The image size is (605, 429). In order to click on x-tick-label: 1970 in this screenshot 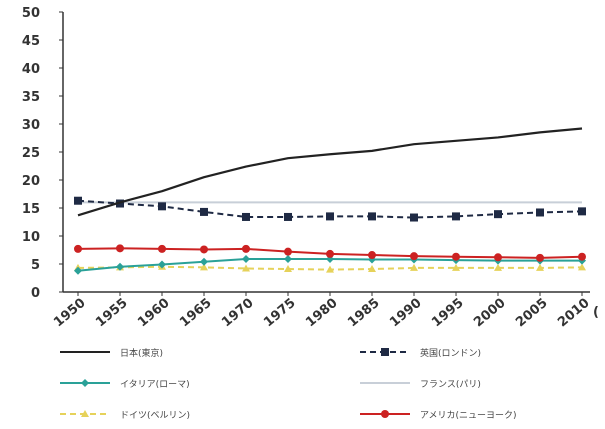, I will do `click(237, 313)`.